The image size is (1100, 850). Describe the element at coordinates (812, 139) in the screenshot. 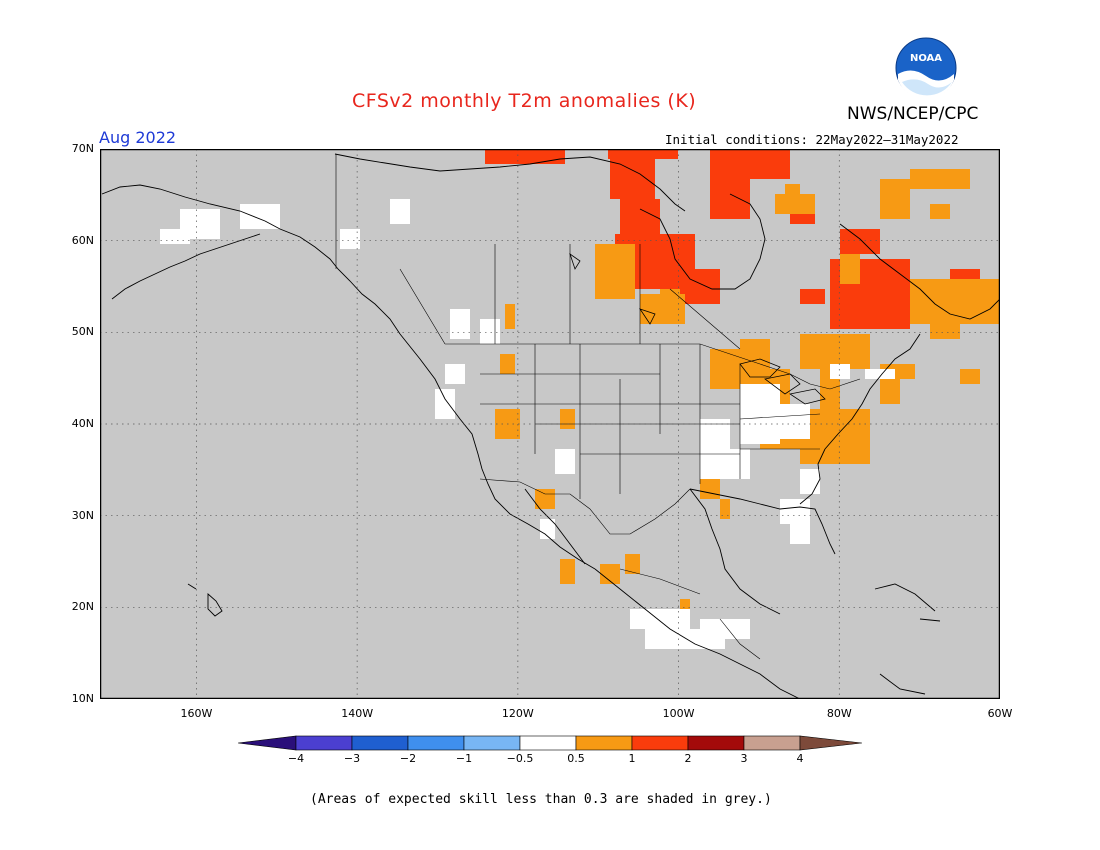

I see `initial-conditions: Initial conditions: 22May2022–31May2022` at that location.